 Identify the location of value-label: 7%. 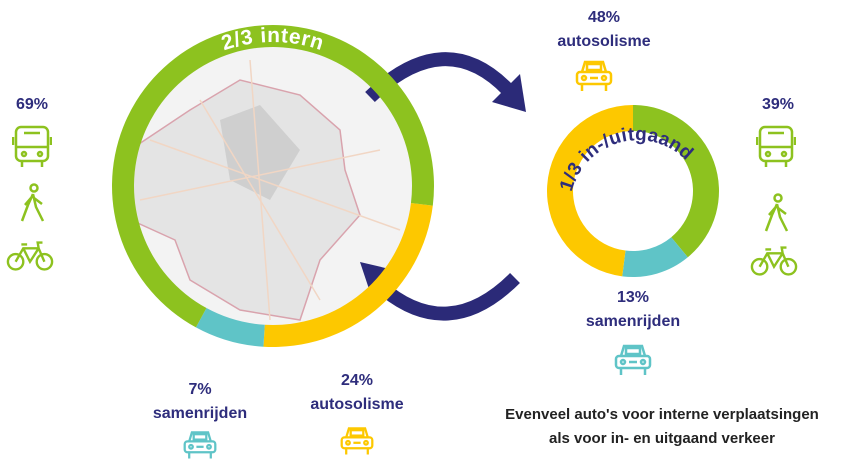
(199, 389).